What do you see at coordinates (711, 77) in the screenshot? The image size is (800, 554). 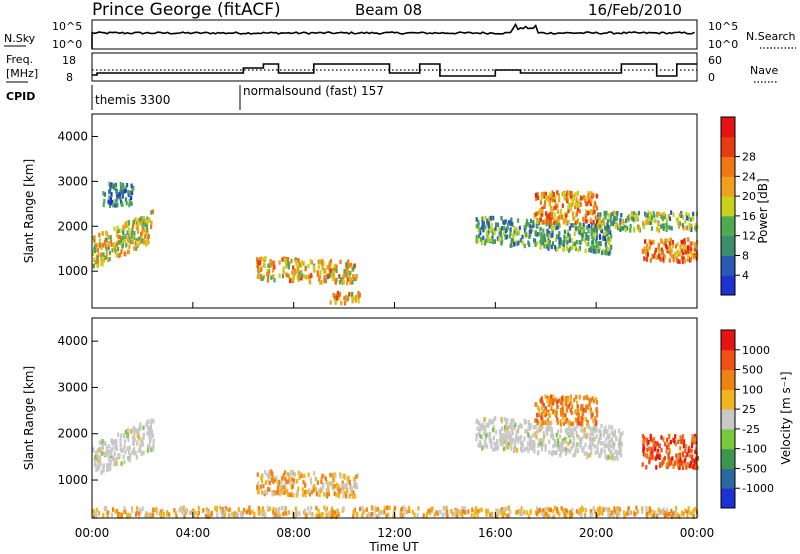 I see `nave-tick-low: 0` at bounding box center [711, 77].